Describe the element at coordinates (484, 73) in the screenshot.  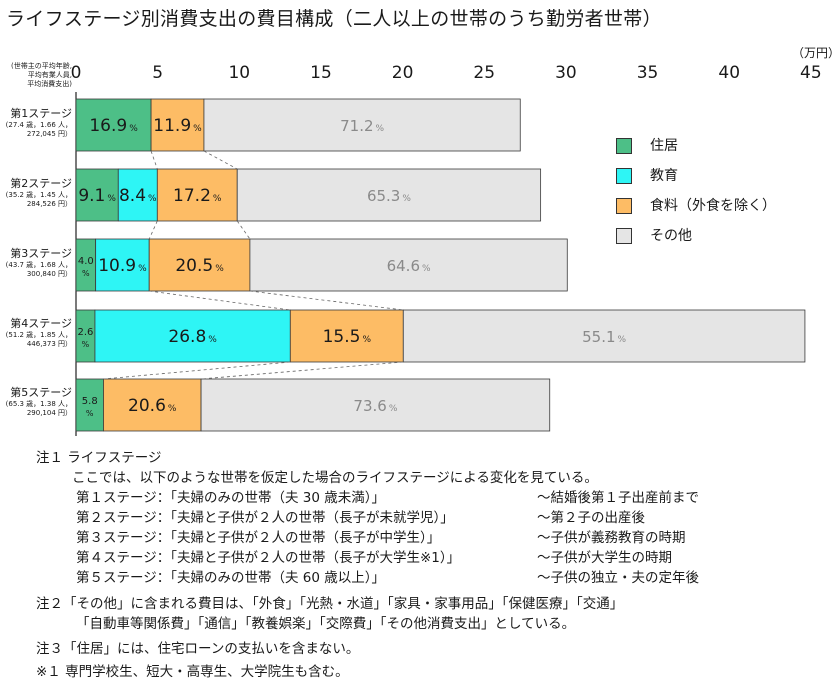
I see `x-tick-label: 25` at that location.